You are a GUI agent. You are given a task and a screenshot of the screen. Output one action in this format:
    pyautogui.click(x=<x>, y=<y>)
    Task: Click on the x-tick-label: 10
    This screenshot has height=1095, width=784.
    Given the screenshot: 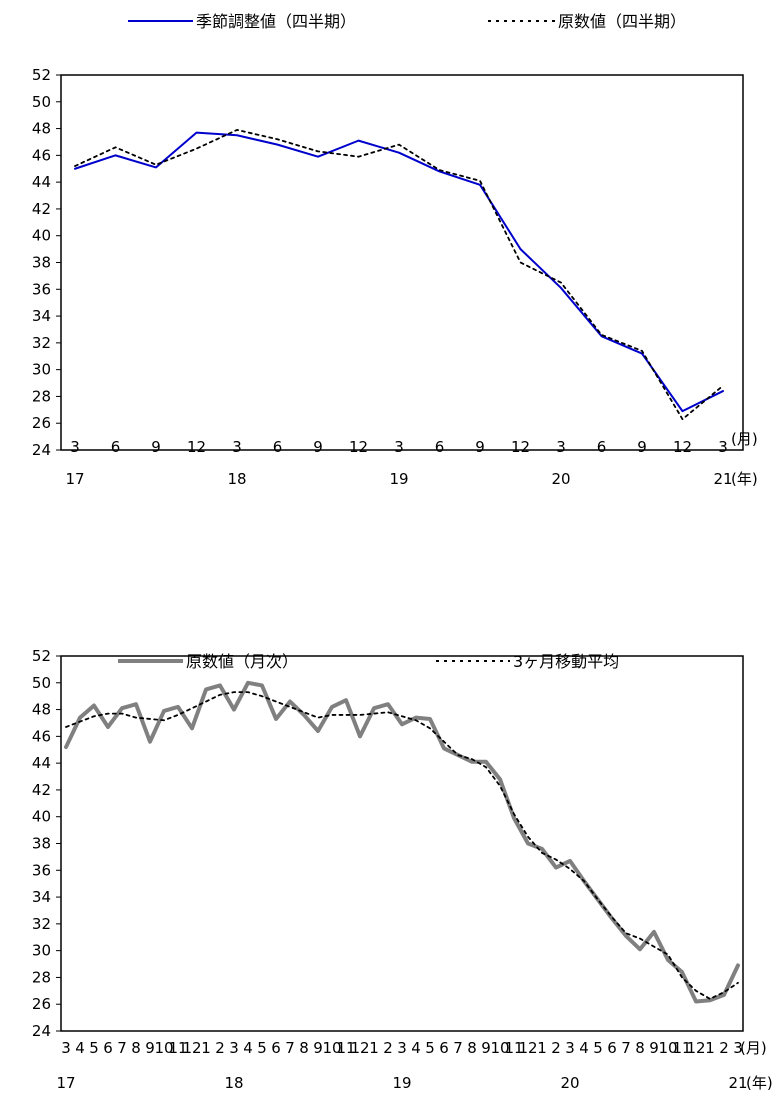 What is the action you would take?
    pyautogui.click(x=163, y=1048)
    